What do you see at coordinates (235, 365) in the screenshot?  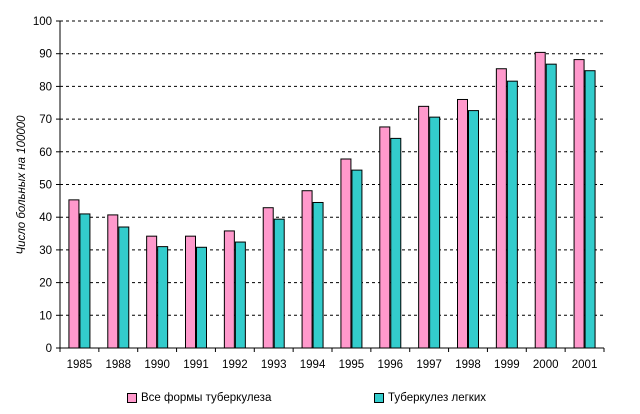 I see `x-tick-label: 1992` at bounding box center [235, 365].